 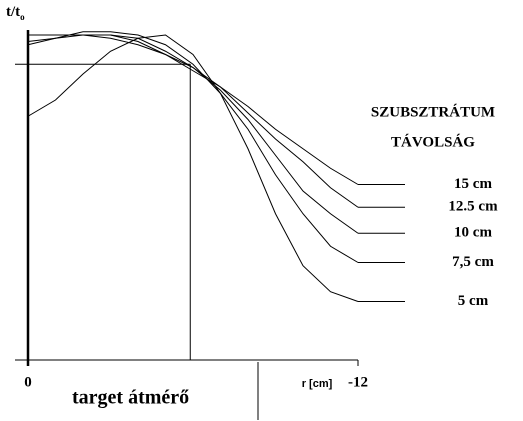 What do you see at coordinates (433, 141) in the screenshot?
I see `legend-title: TÁVOLSÁG` at bounding box center [433, 141].